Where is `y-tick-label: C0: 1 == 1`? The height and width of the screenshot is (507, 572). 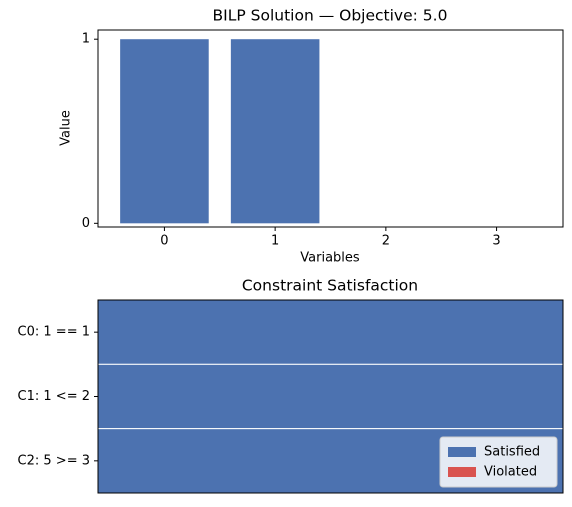
y-tick-label: C0: 1 == 1 is located at coordinates (54, 332).